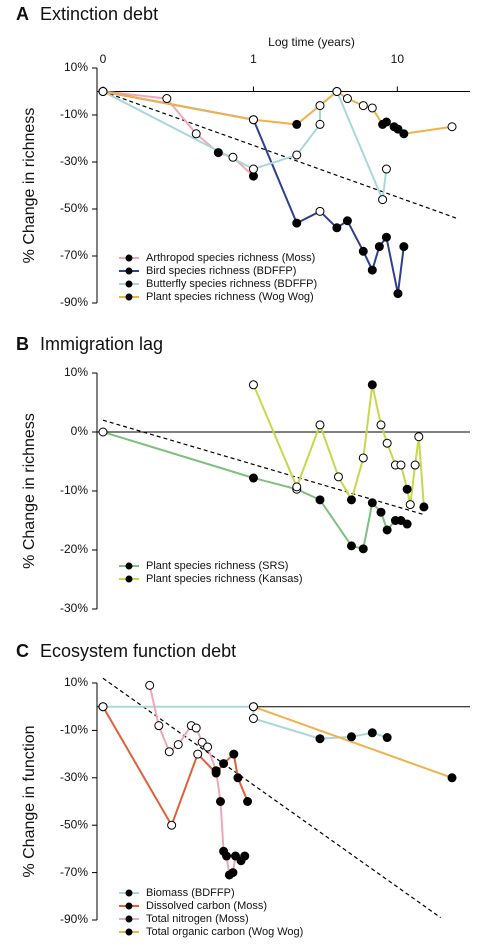 The height and width of the screenshot is (947, 491). What do you see at coordinates (99, 14) in the screenshot?
I see `panel-title: Extinction debt` at bounding box center [99, 14].